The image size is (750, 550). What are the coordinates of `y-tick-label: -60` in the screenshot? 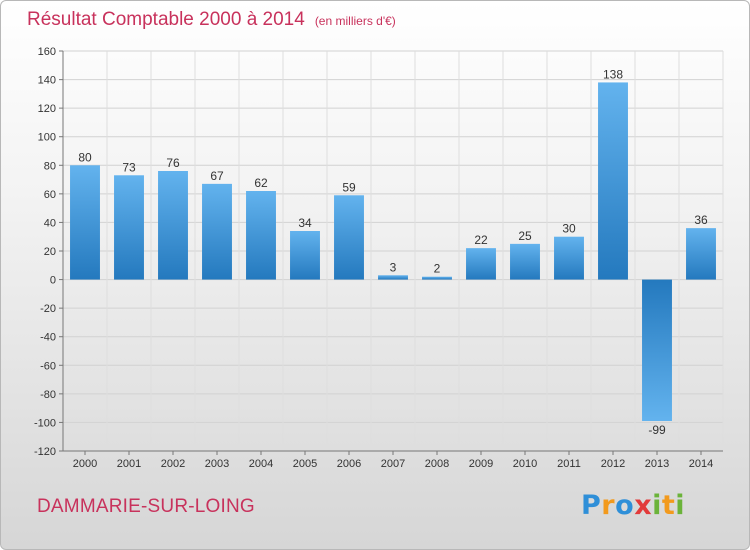 It's located at (48, 366).